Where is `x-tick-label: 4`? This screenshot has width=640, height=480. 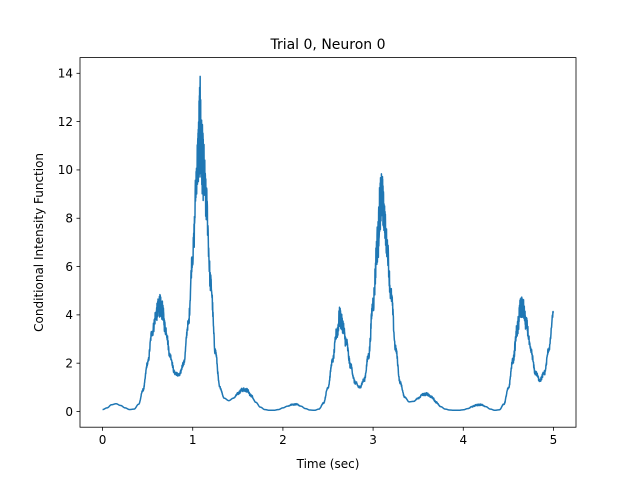 x-tick-label: 4 is located at coordinates (463, 440).